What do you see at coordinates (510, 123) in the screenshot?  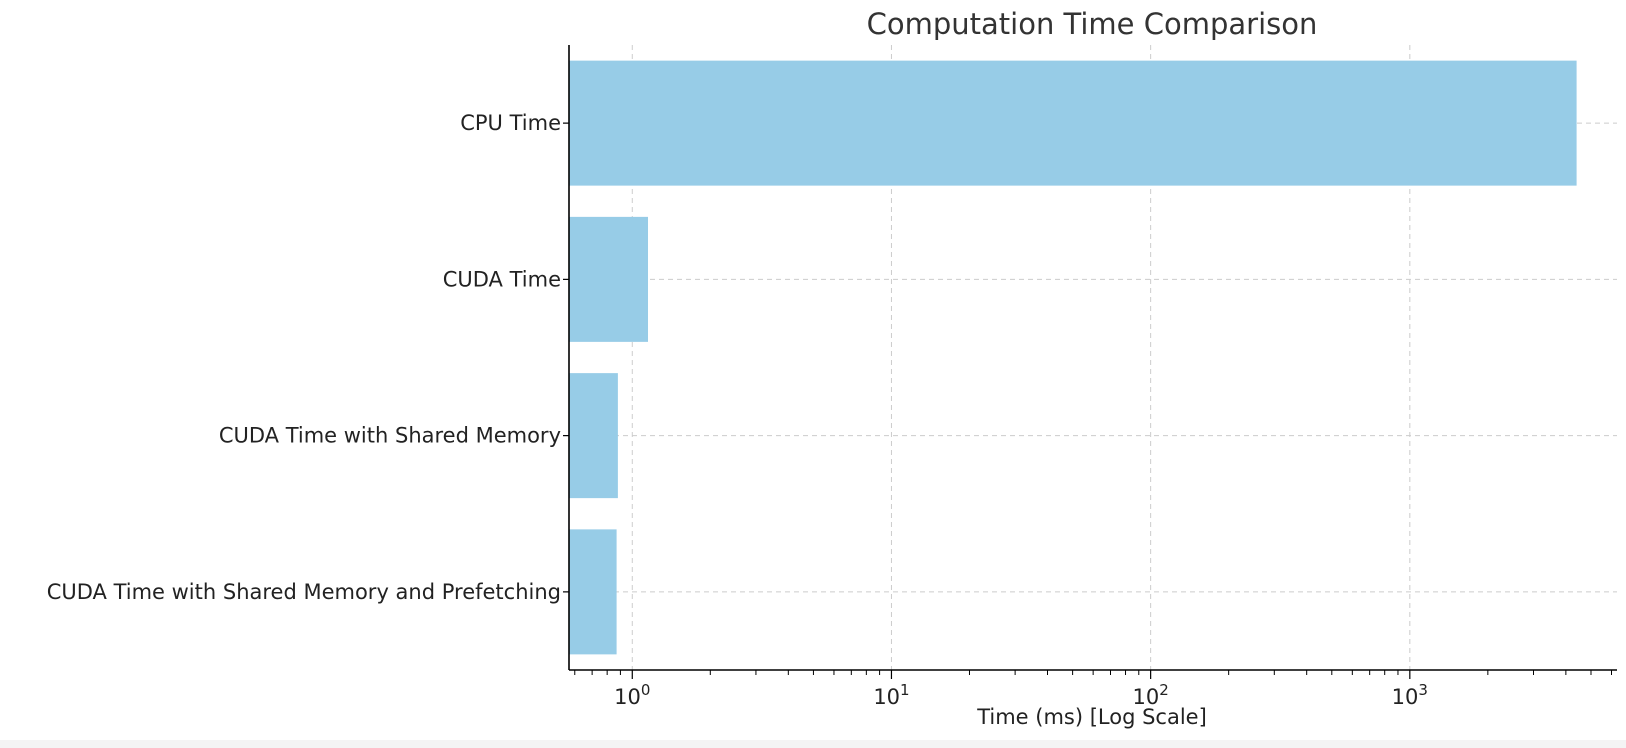 I see `category-label: CPU Time` at bounding box center [510, 123].